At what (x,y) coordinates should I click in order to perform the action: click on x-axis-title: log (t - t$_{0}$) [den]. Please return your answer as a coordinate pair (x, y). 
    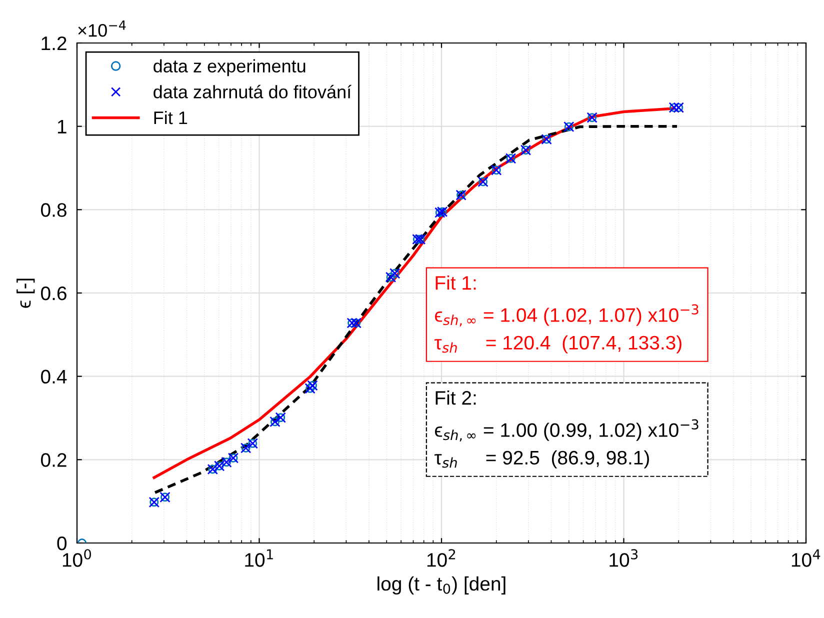
    Looking at the image, I should click on (442, 585).